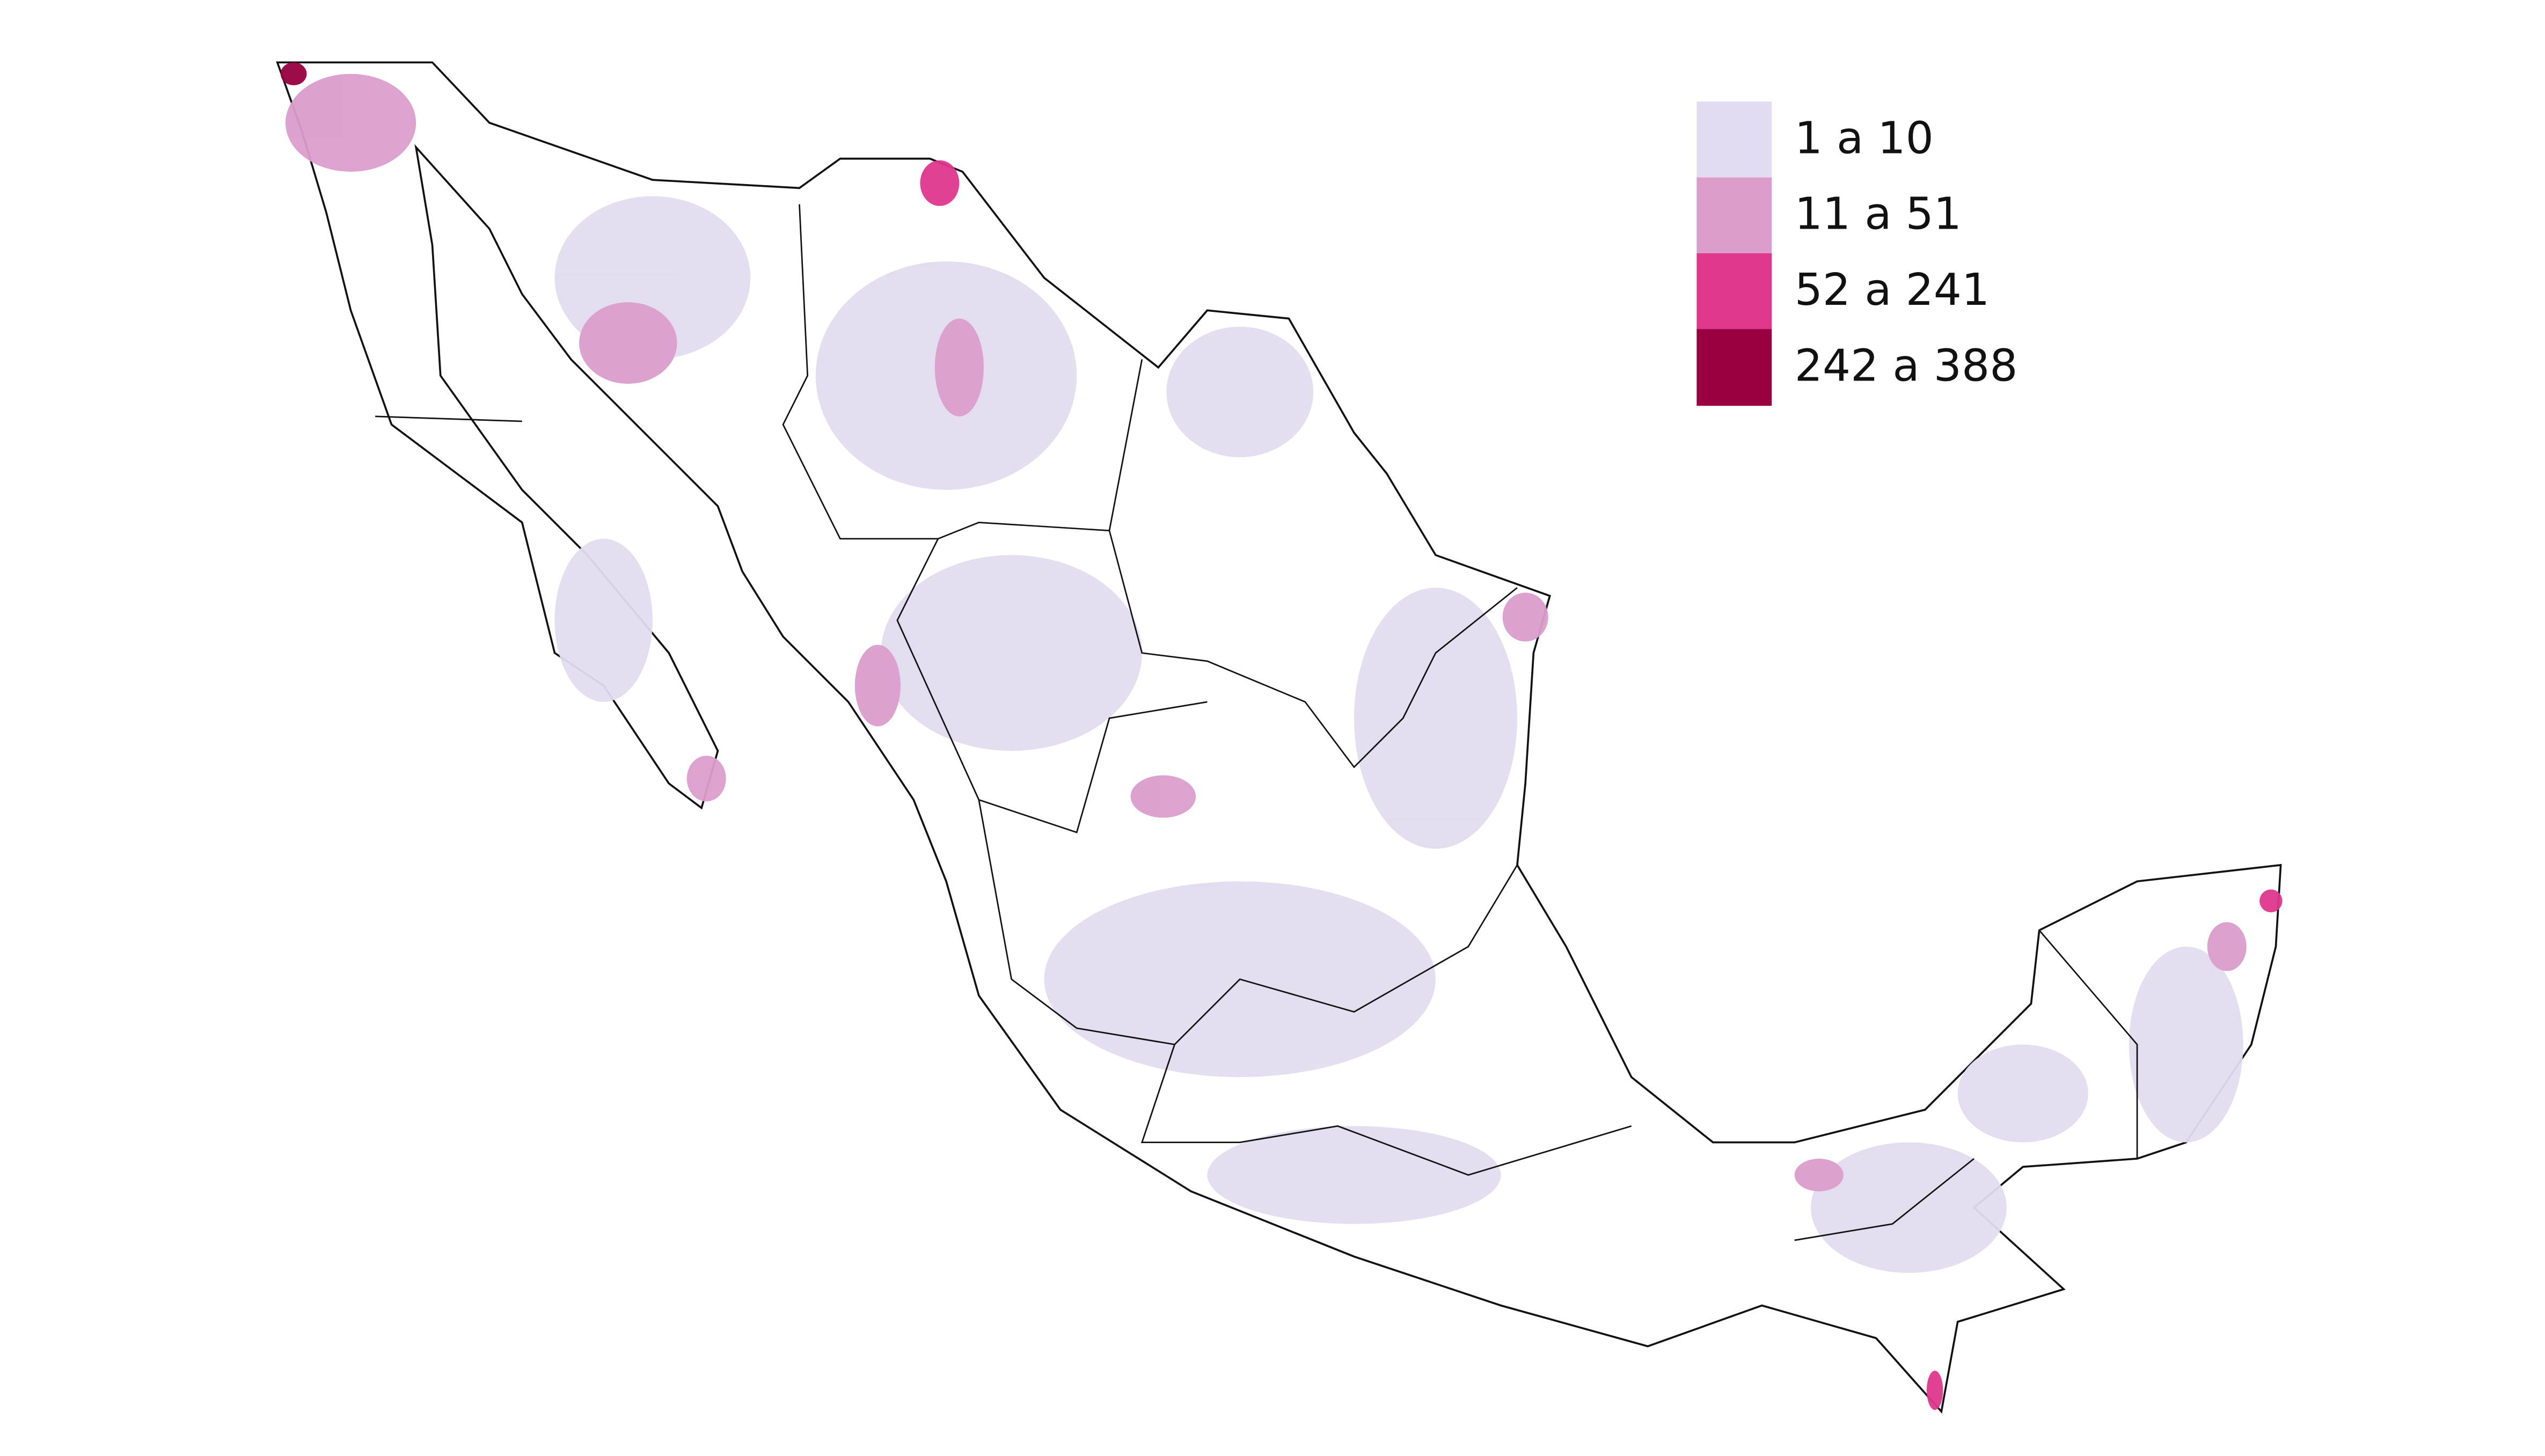 The height and width of the screenshot is (1456, 2545). I want to click on legend-label: 52 a 241, so click(1892, 290).